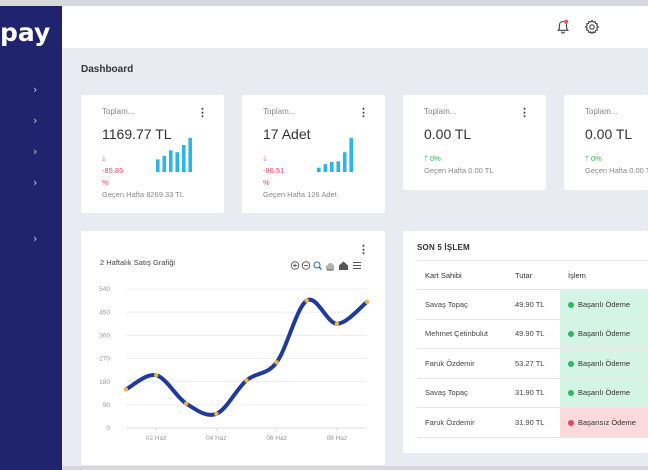 Image resolution: width=648 pixels, height=470 pixels. What do you see at coordinates (604, 422) in the screenshot?
I see `status-cell: Başarısız Ödeme` at bounding box center [604, 422].